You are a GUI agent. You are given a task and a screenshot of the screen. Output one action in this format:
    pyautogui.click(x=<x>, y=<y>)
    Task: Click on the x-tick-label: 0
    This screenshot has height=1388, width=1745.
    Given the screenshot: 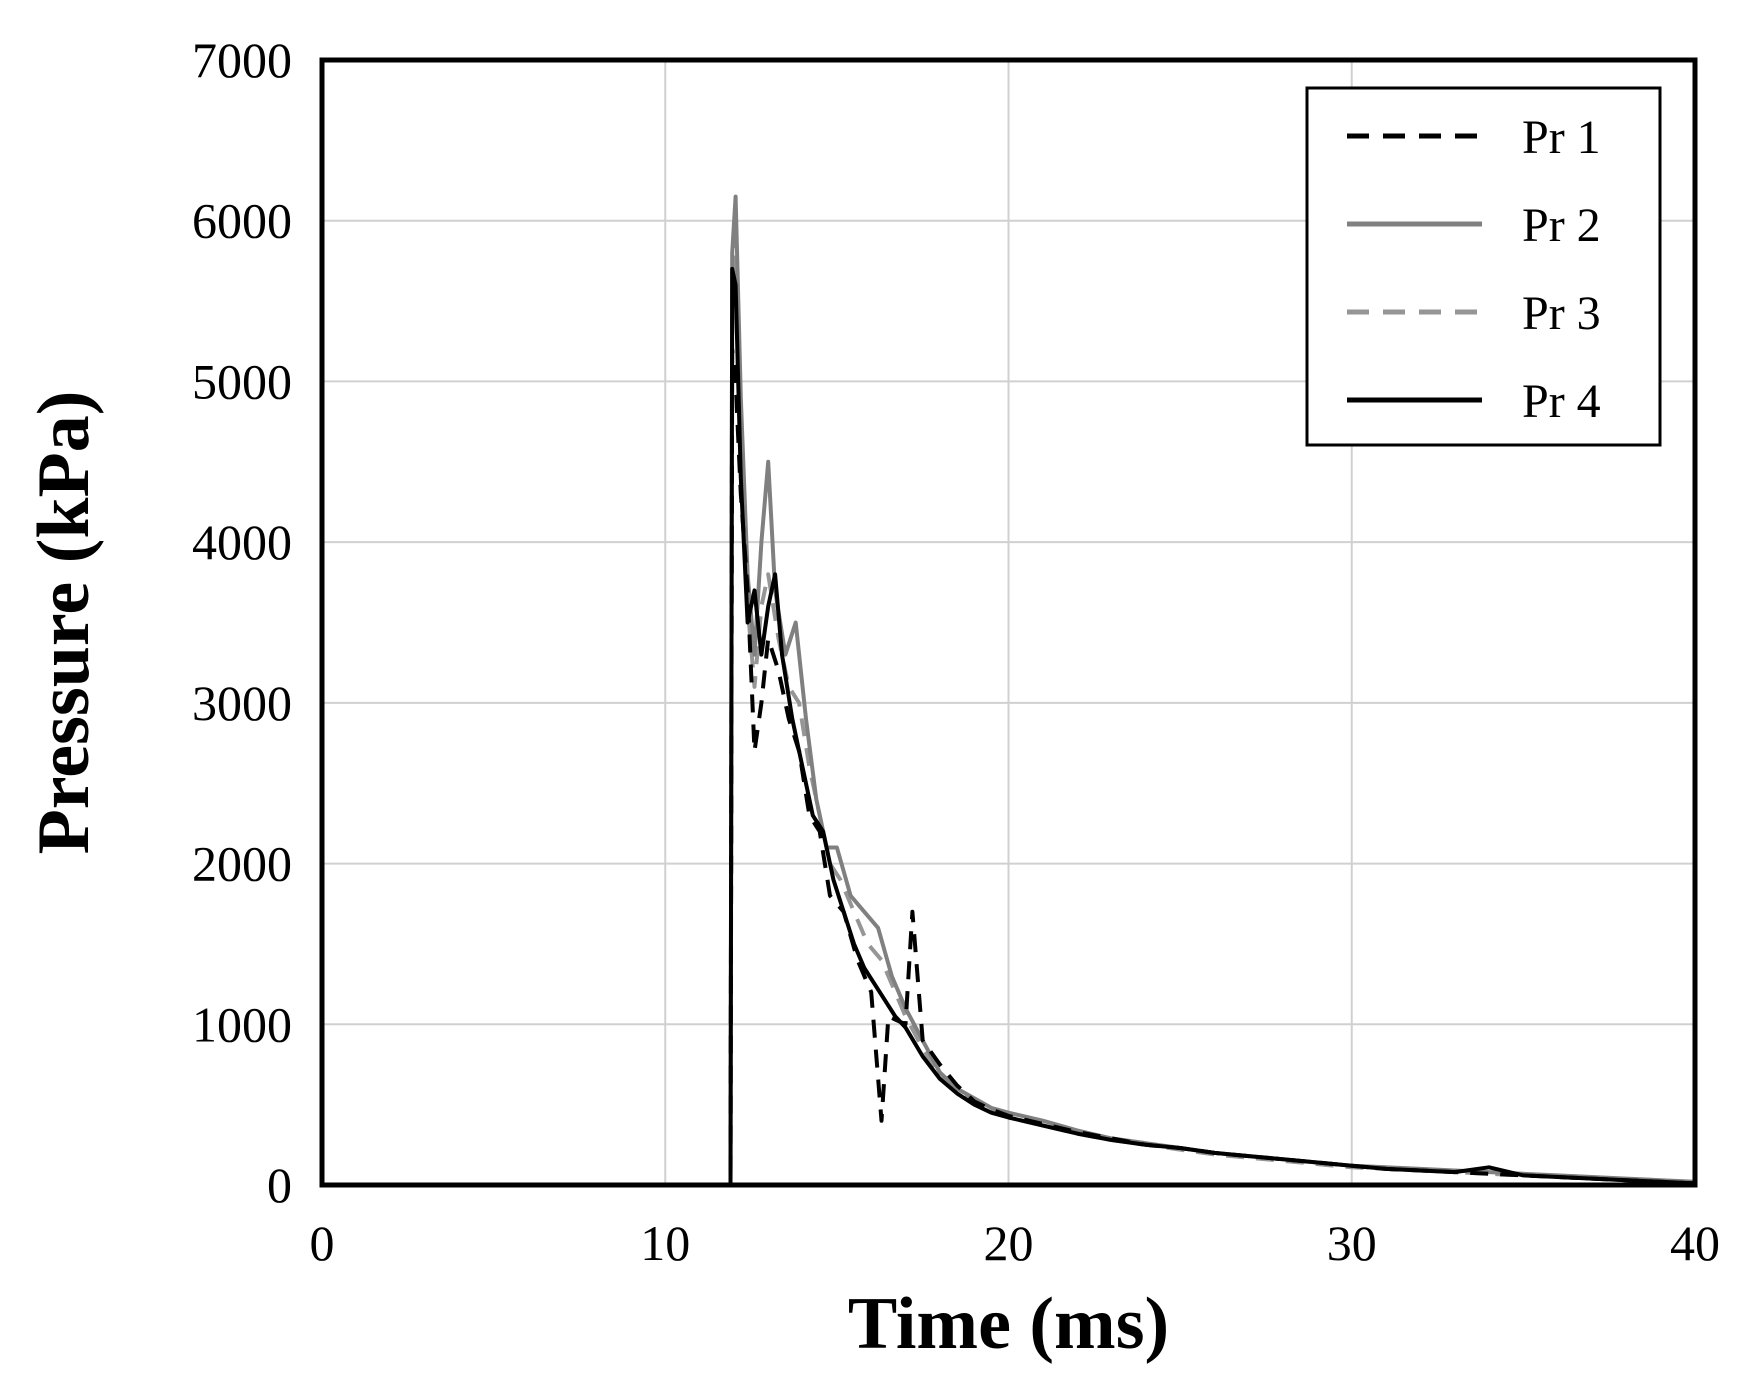 What is the action you would take?
    pyautogui.click(x=322, y=1243)
    